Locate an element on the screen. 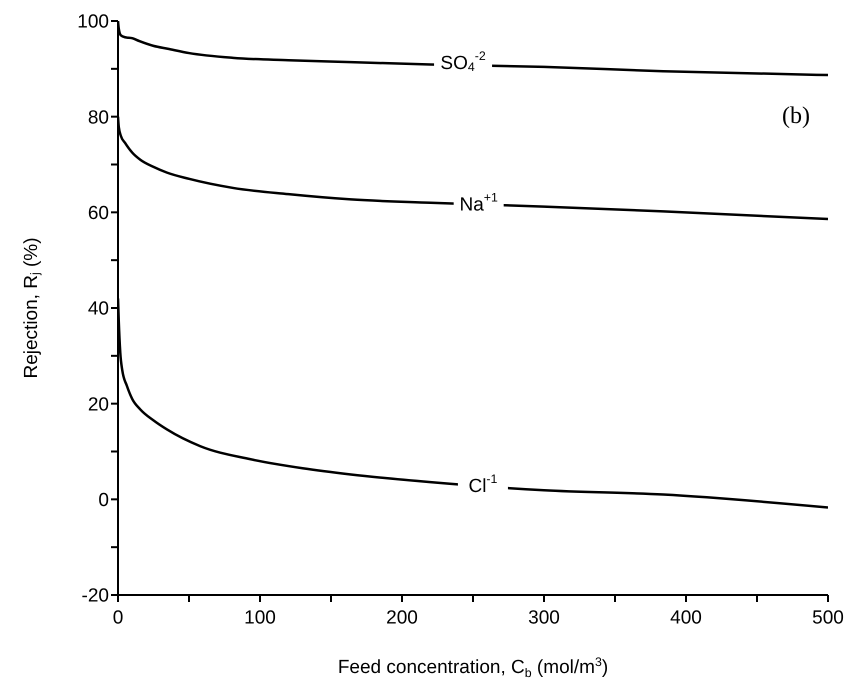  y-tick-label: 60 is located at coordinates (98, 213).